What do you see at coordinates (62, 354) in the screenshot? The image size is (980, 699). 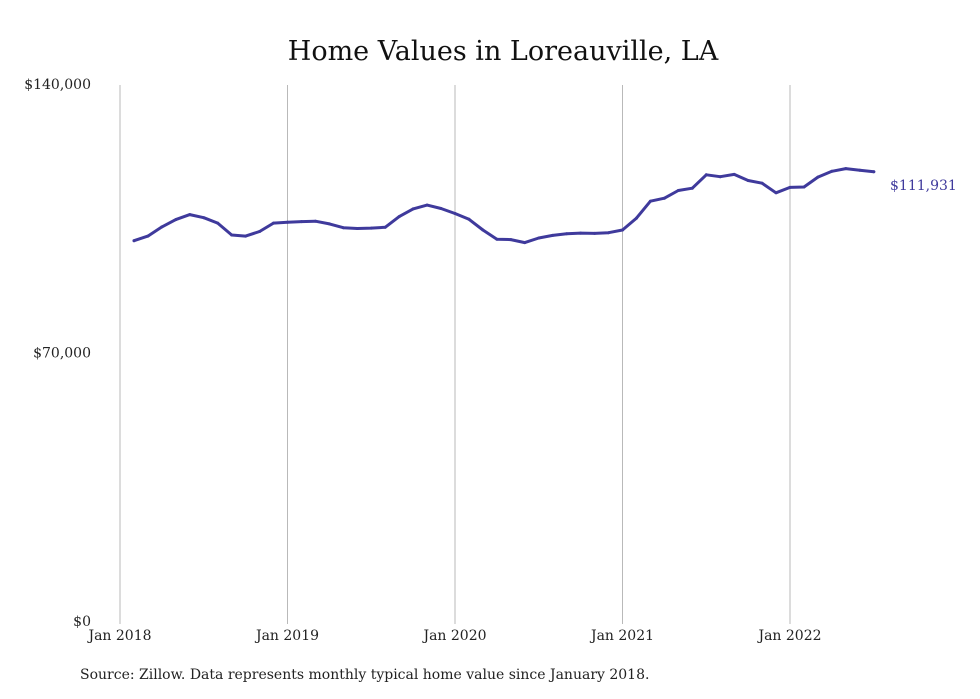 I see `y-tick-label: $70,000` at bounding box center [62, 354].